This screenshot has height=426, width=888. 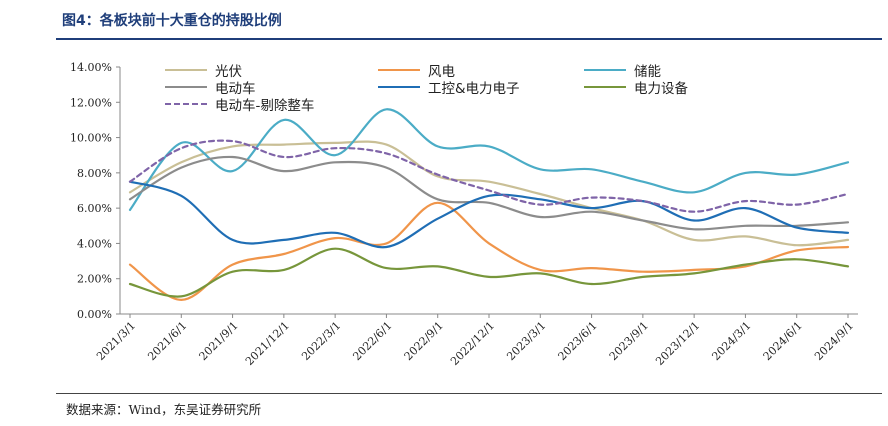 What do you see at coordinates (661, 89) in the screenshot?
I see `legend-label: 电力设备` at bounding box center [661, 89].